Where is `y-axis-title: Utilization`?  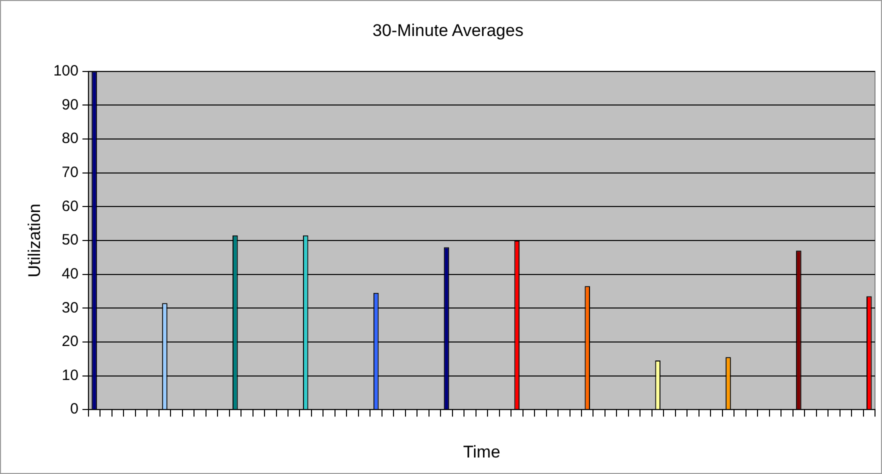
y-axis-title: Utilization is located at coordinates (34, 241).